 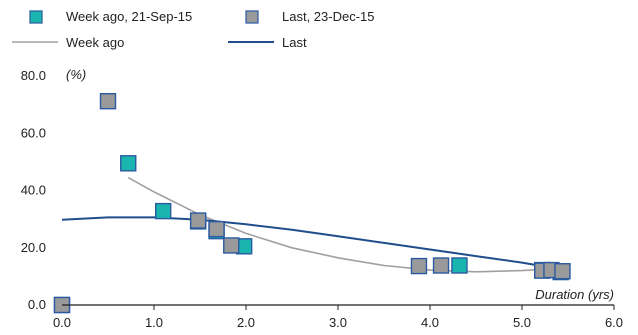 I want to click on x-tick-label: 6.0, so click(x=614, y=322).